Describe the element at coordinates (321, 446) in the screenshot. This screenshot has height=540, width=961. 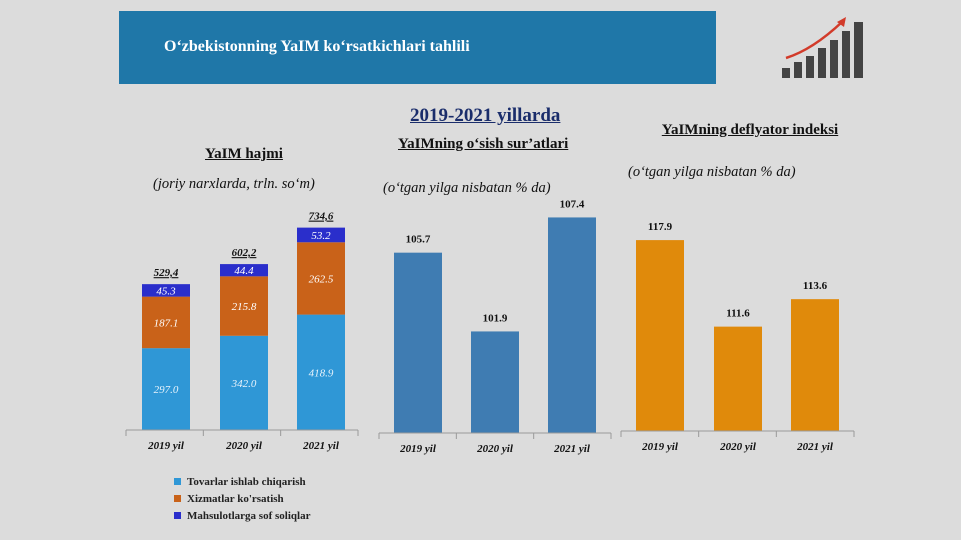
I see `chart1-category-label: 2021 yil` at that location.